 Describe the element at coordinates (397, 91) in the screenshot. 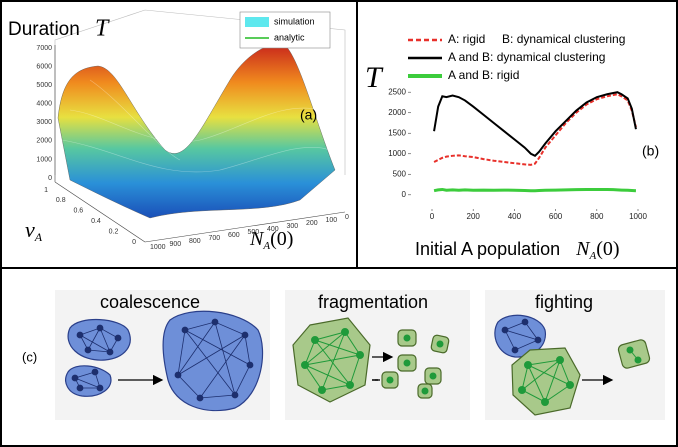

I see `y-tick-label: 2500` at that location.